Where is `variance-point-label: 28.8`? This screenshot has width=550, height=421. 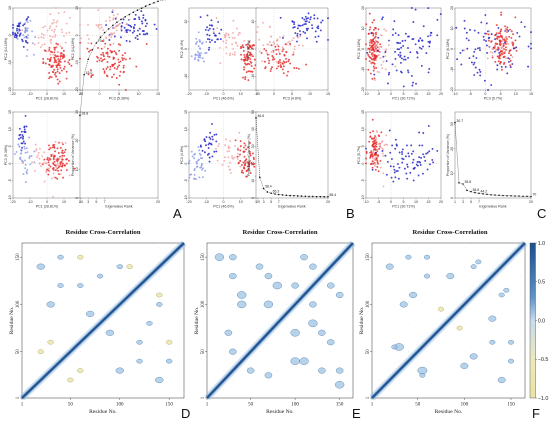
variance-point-label: 28.8 is located at coordinates (85, 114).